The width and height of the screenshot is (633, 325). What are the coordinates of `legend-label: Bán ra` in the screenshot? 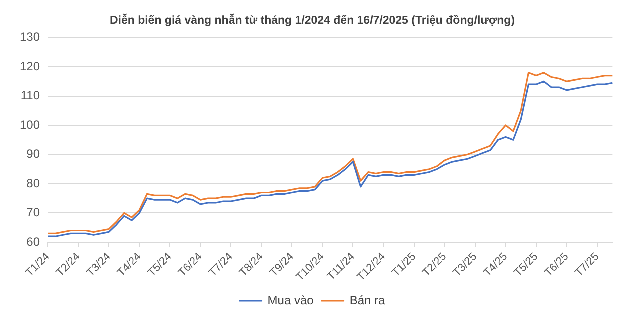 It's located at (368, 300).